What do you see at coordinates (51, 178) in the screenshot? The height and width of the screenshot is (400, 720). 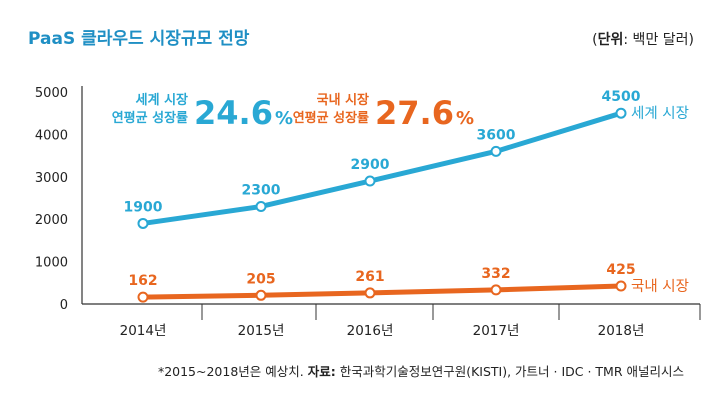 I see `y-tick-label: 3000` at bounding box center [51, 178].